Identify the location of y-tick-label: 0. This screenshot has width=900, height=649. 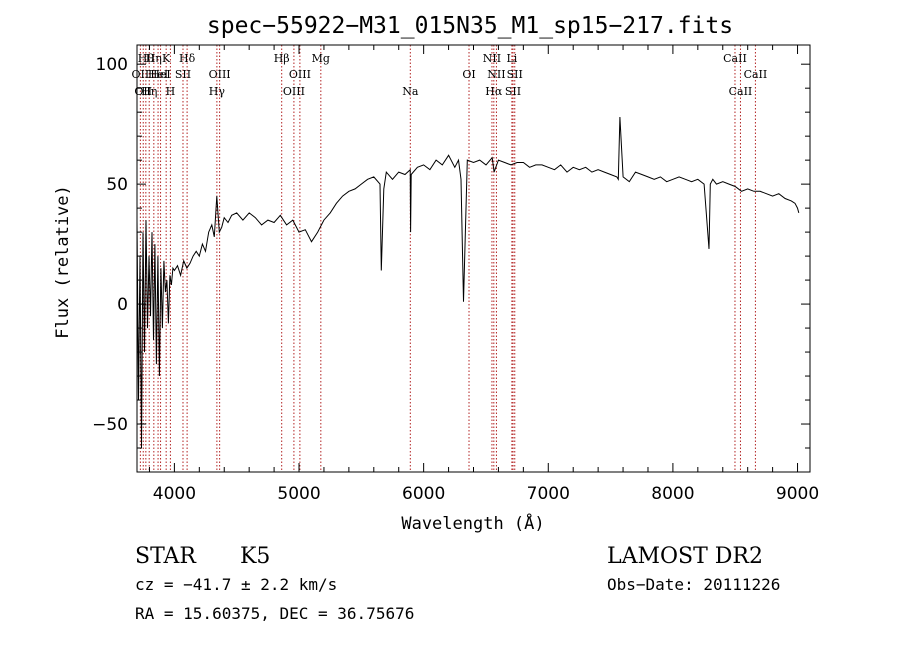
(122, 305).